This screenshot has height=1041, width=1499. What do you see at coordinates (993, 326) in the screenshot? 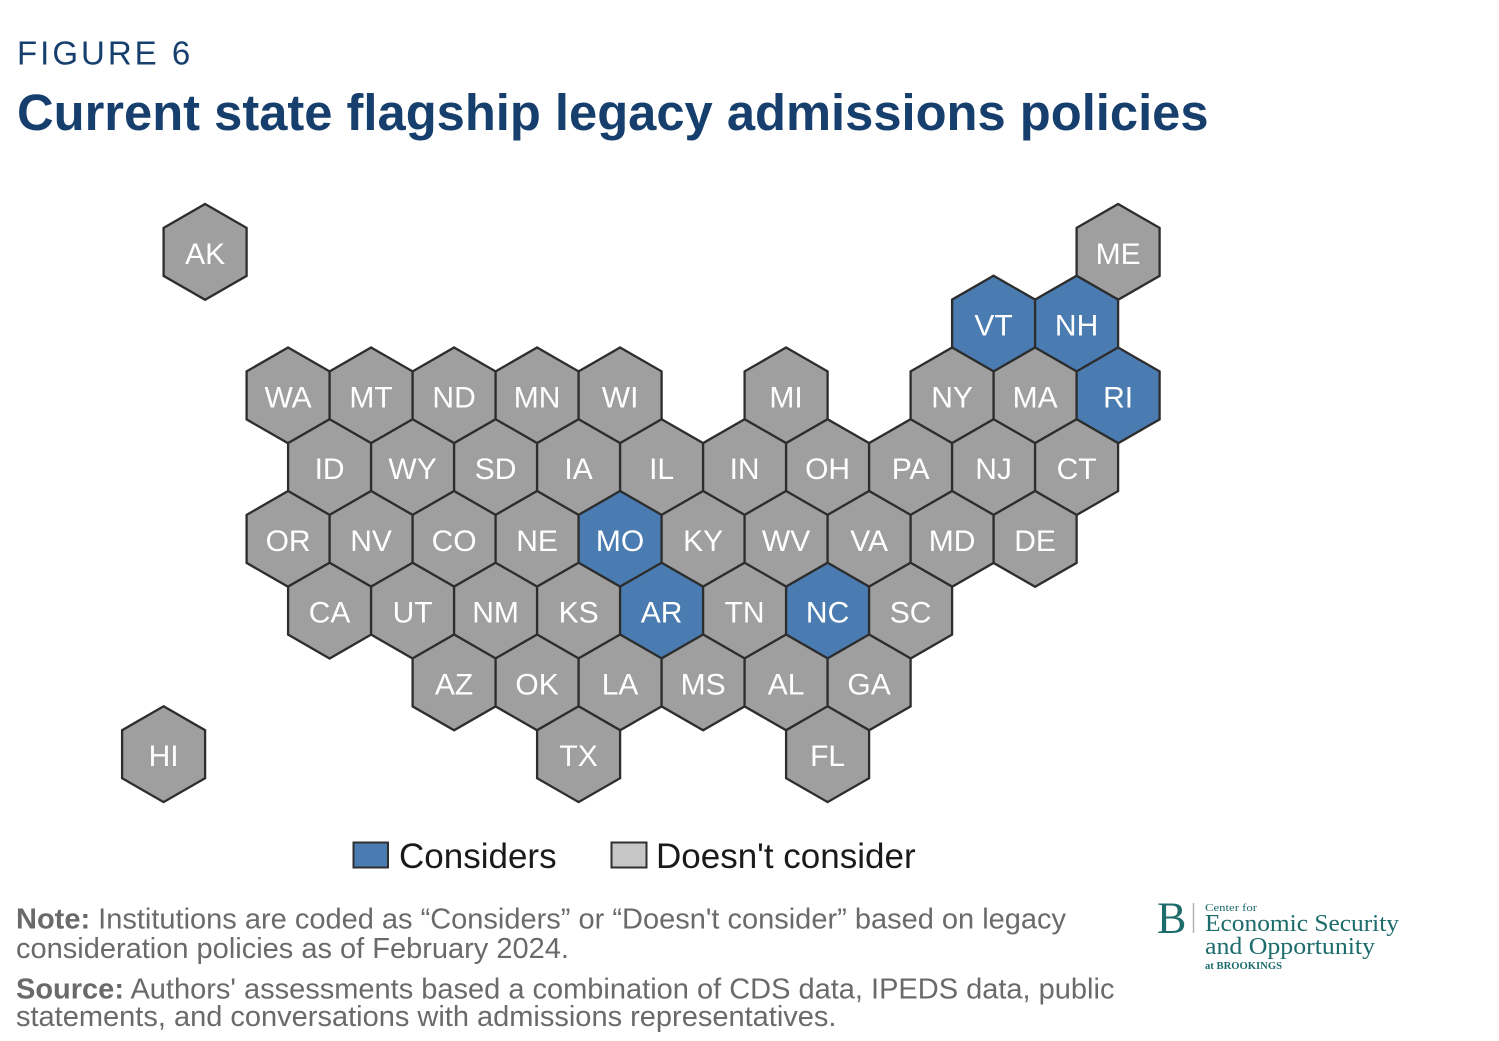
I see `svg-text: VT` at bounding box center [993, 326].